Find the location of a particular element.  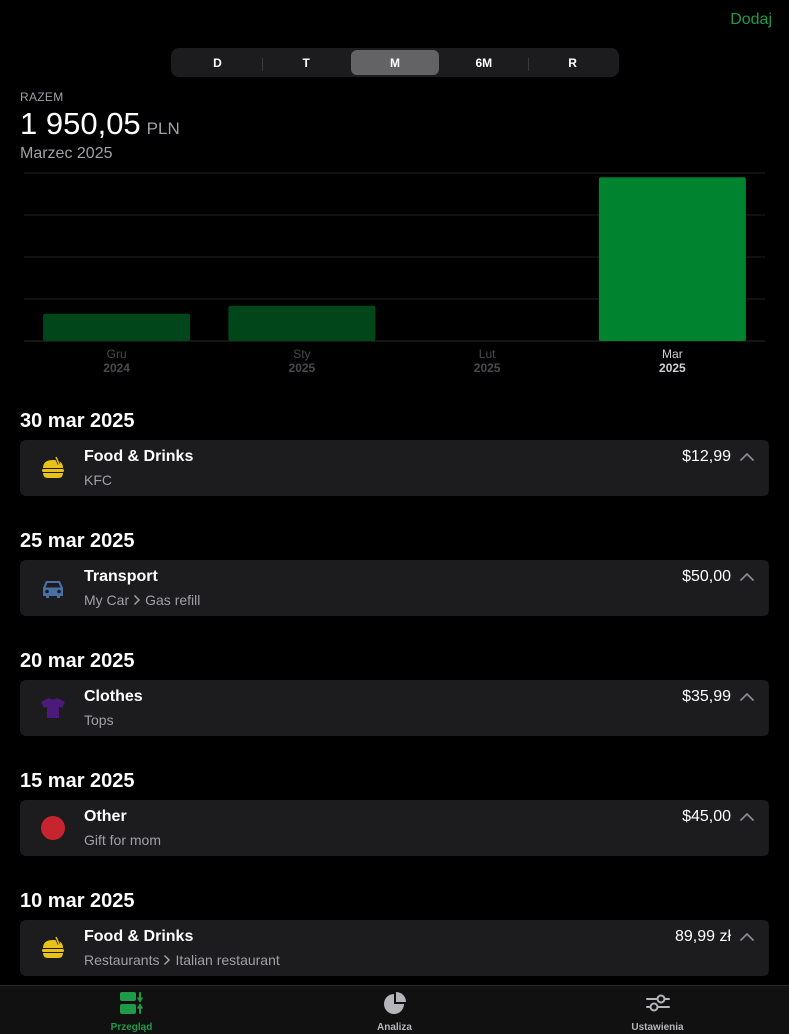

transaction-subtitle: My Car Gas refill is located at coordinates (142, 600).